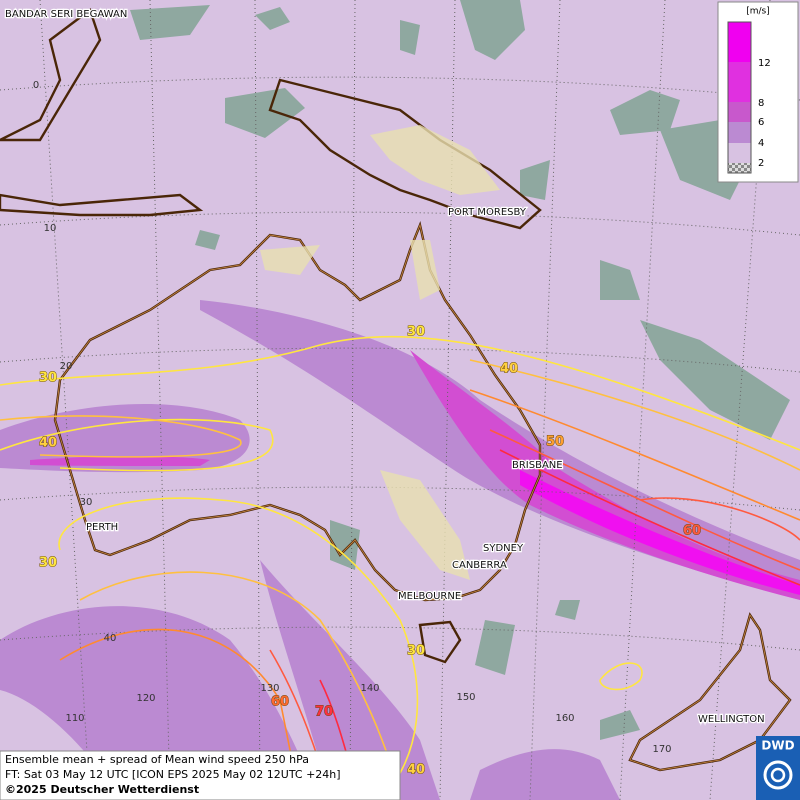 The width and height of the screenshot is (800, 800). Describe the element at coordinates (661, 749) in the screenshot. I see `grid-label: 170` at that location.